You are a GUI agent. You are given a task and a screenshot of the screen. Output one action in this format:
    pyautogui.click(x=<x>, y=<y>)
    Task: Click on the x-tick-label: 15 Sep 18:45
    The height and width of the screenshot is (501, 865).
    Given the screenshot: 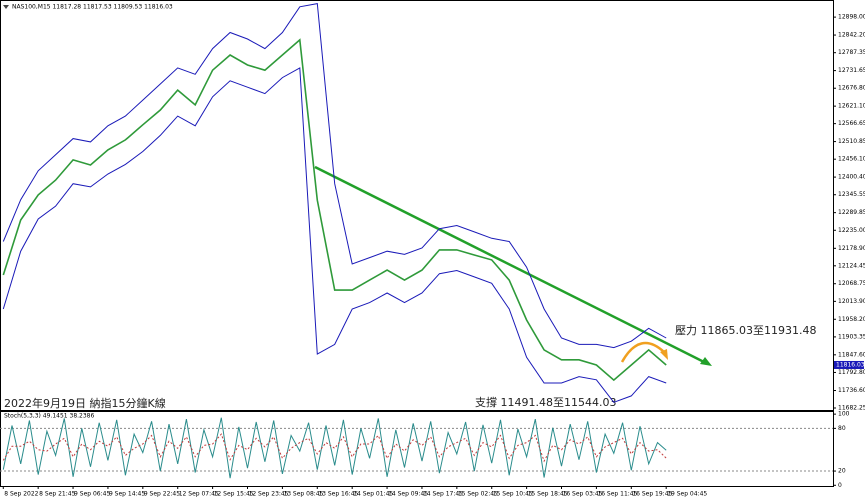 What is the action you would take?
    pyautogui.click(x=548, y=494)
    